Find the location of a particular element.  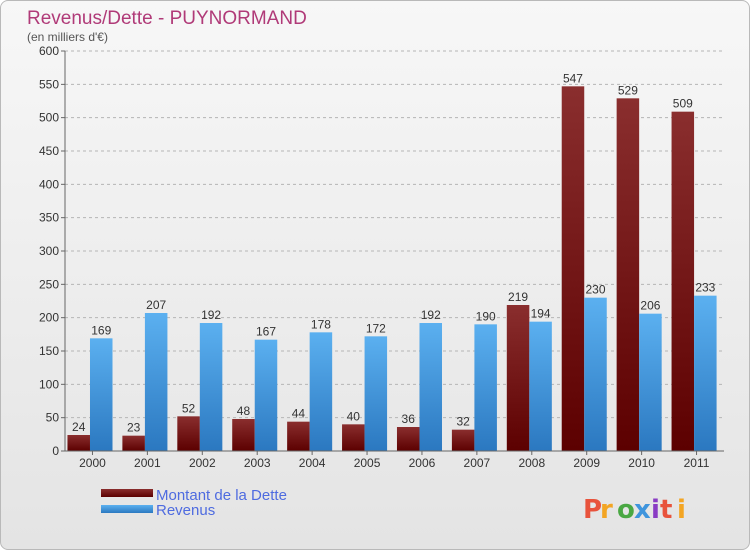

y-tick-label: 500 is located at coordinates (49, 118).